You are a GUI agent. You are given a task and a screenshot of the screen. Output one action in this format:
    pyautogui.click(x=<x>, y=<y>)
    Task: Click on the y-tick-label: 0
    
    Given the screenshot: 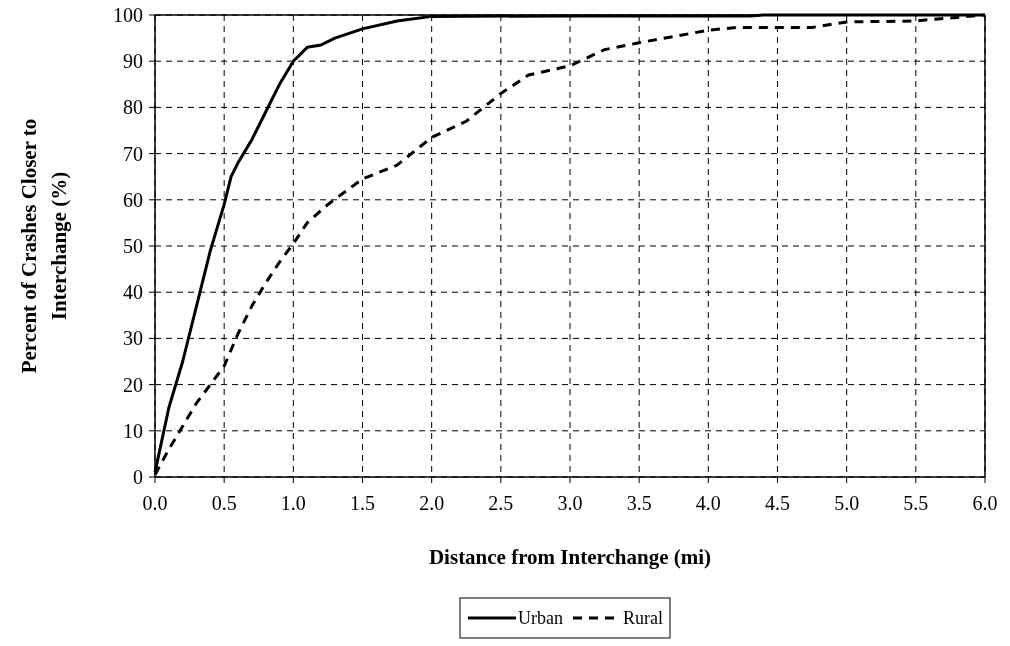 What is the action you would take?
    pyautogui.click(x=138, y=477)
    